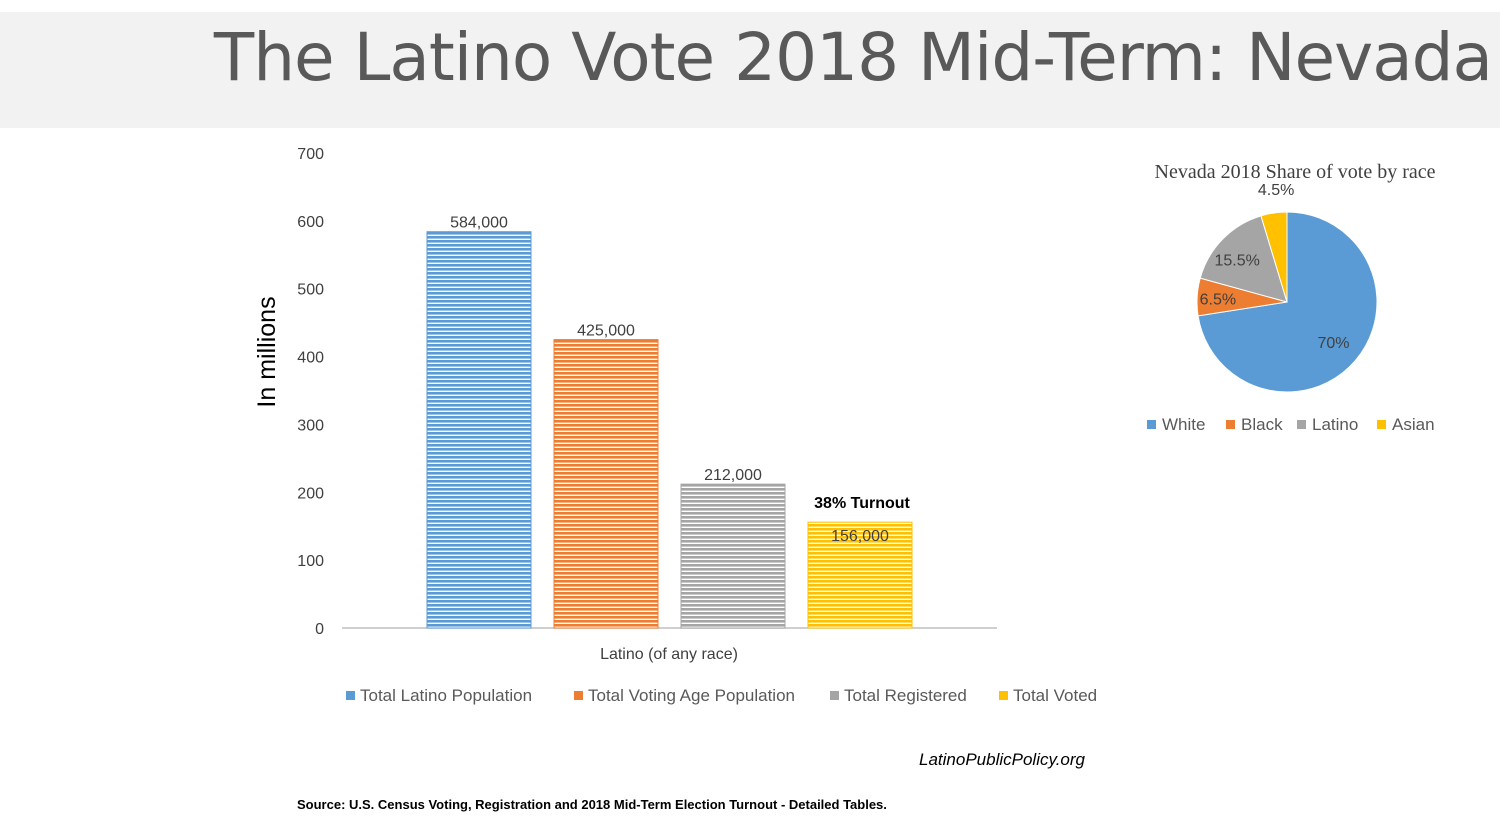 This screenshot has width=1500, height=821. I want to click on pie-legend-label: Black, so click(1262, 424).